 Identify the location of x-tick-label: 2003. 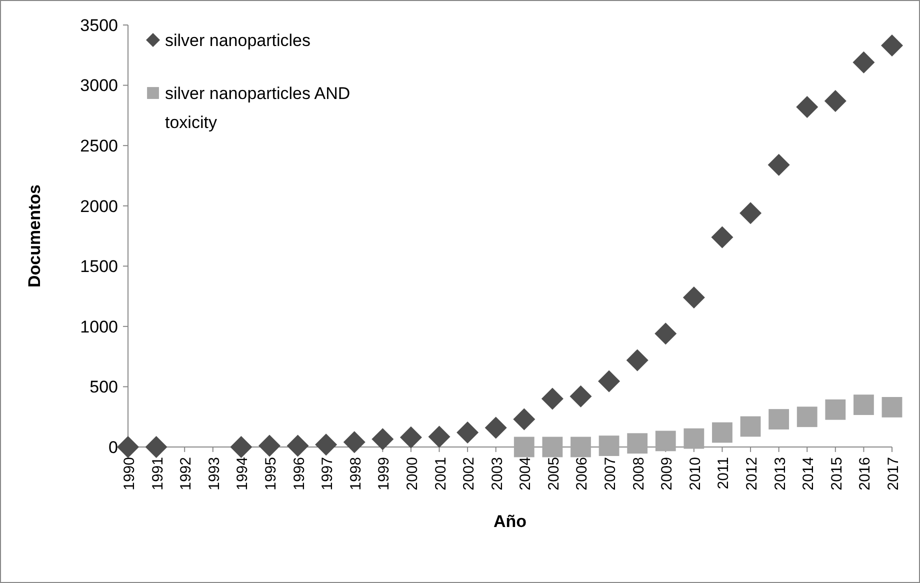
(497, 473).